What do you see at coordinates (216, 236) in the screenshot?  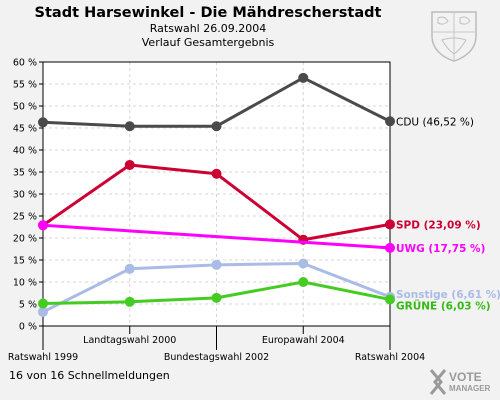 I see `series-line` at bounding box center [216, 236].